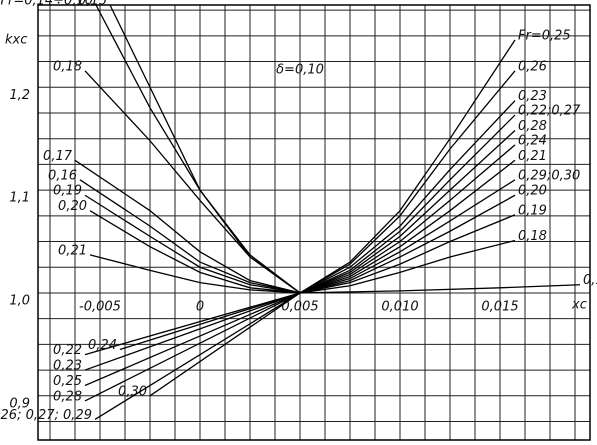 The width and height of the screenshot is (597, 445). I want to click on y-tick-label: 1,2, so click(19, 95).